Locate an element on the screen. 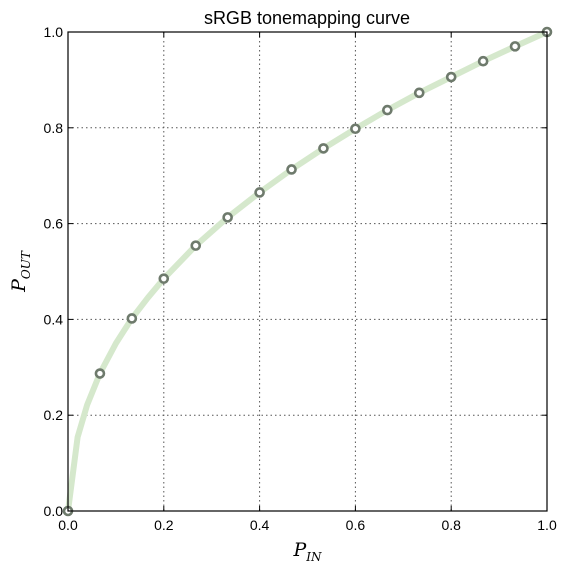  x-axis-label: PIN is located at coordinates (307, 551).